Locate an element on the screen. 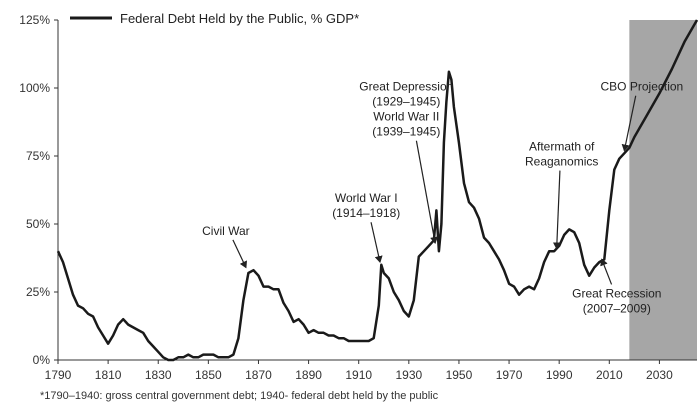  annotation-text: (1914–1918) is located at coordinates (366, 213).